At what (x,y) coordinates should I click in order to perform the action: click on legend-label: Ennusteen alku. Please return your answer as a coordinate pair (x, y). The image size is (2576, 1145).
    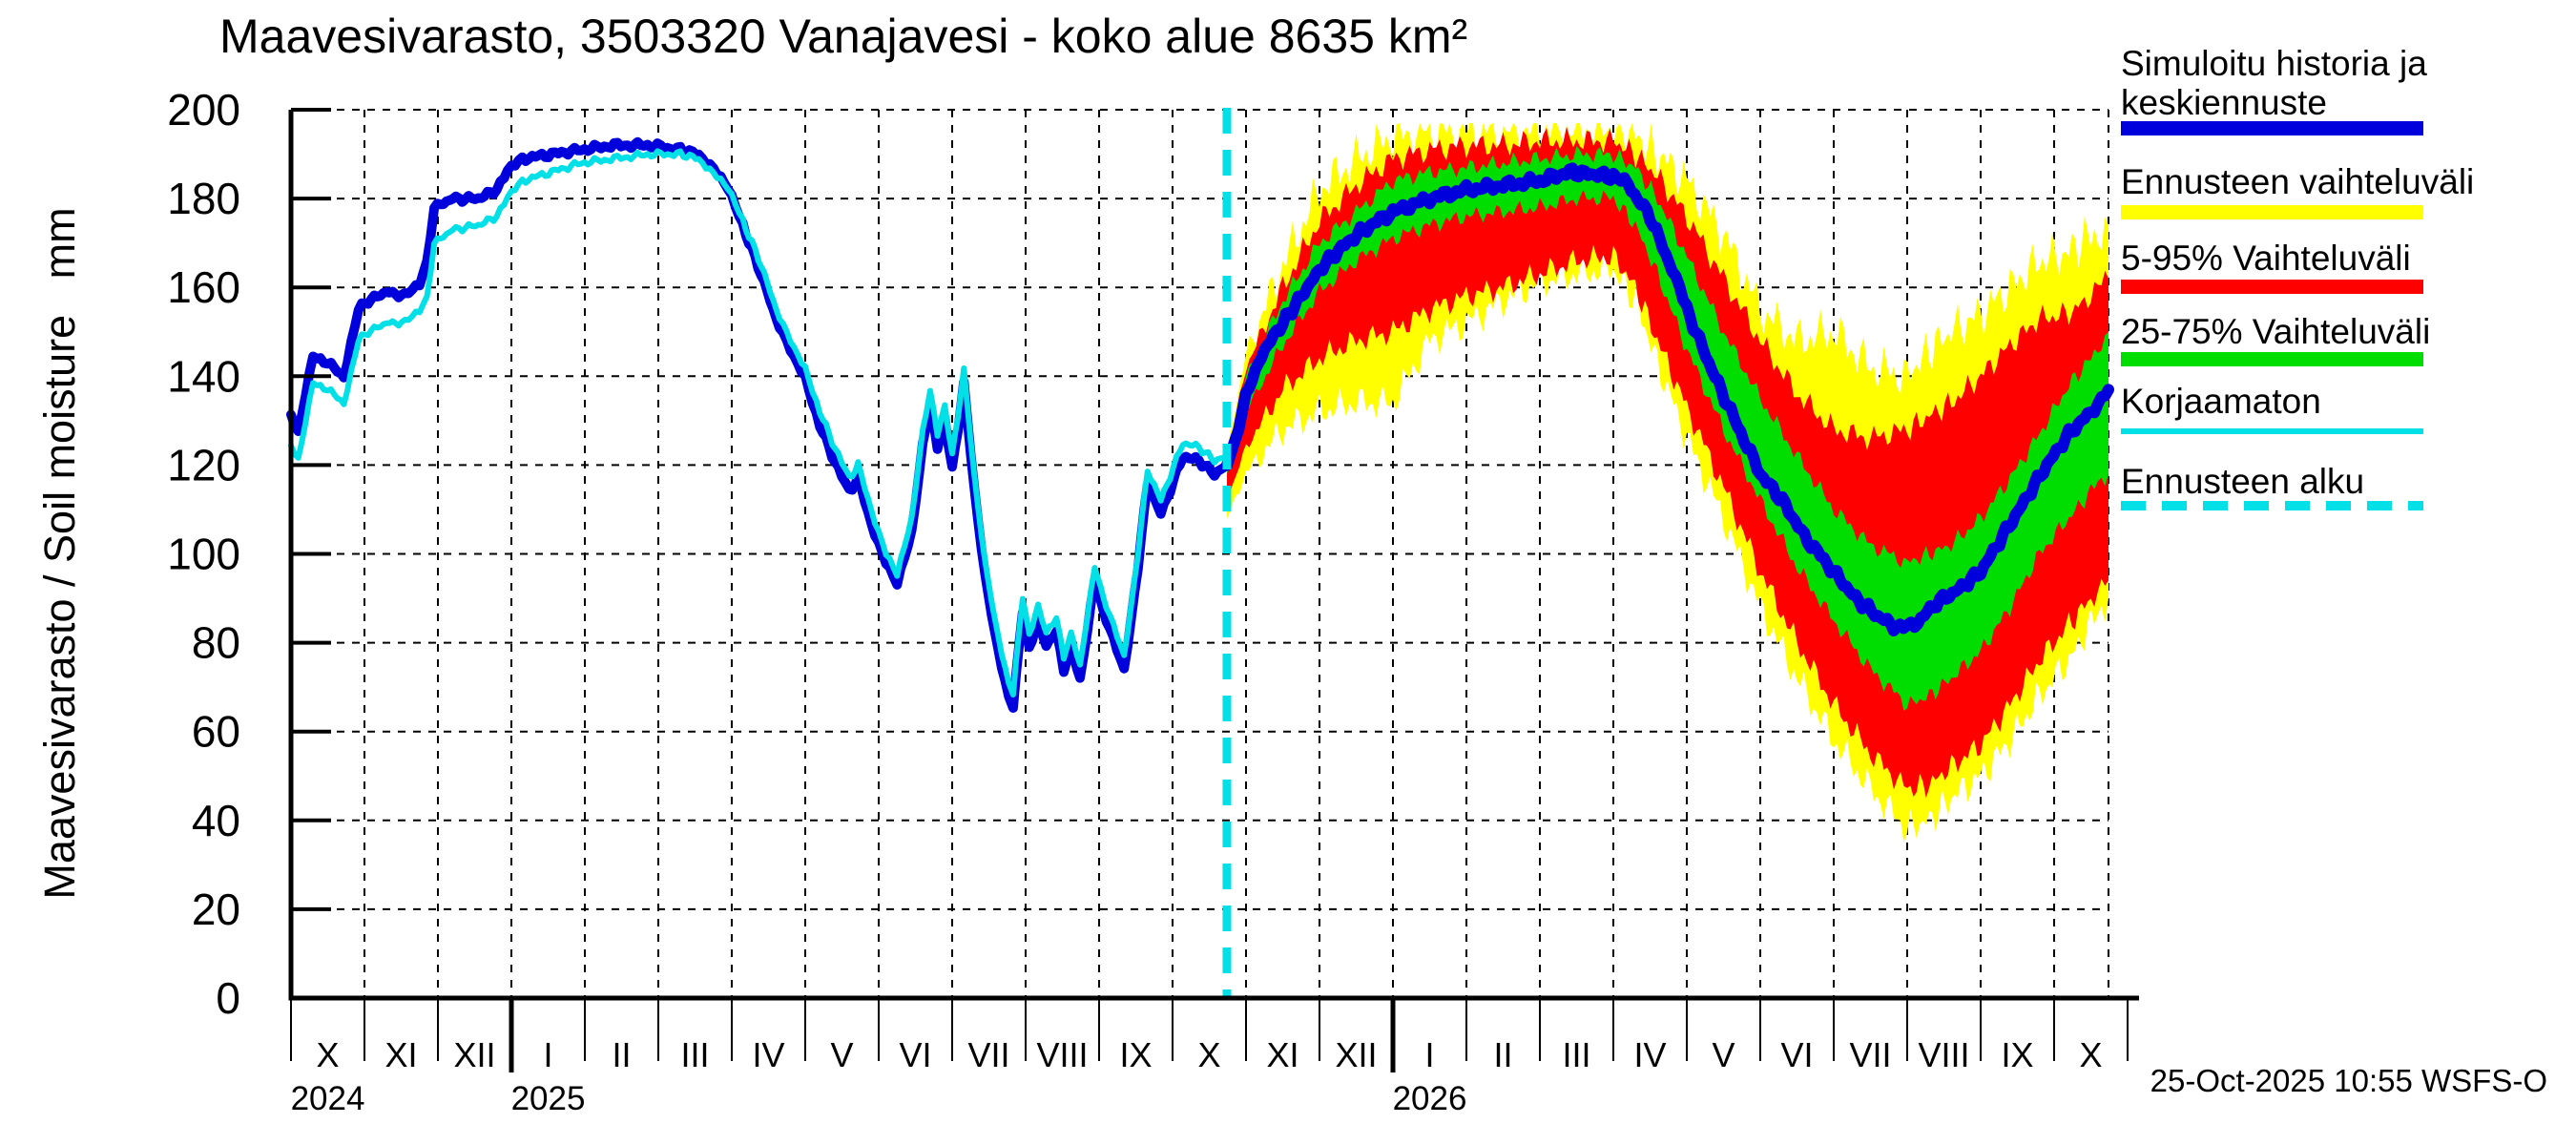
    Looking at the image, I should click on (2243, 482).